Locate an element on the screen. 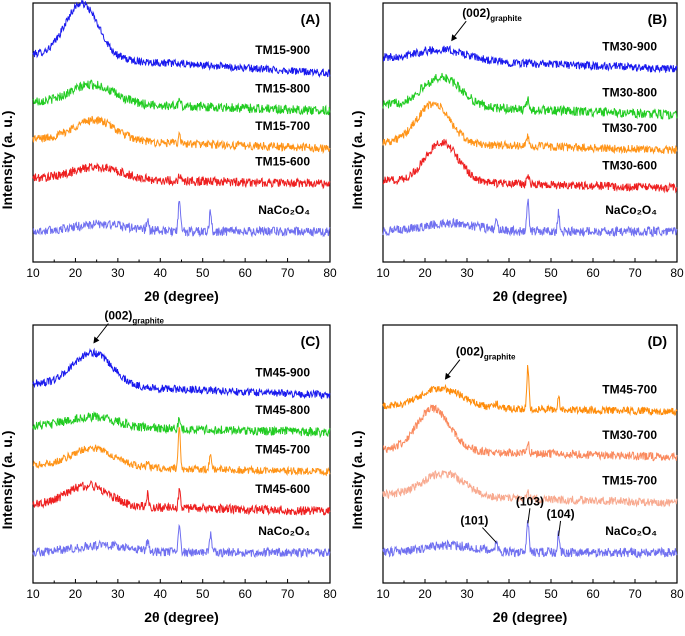 The width and height of the screenshot is (685, 636). peak-index-label: (101) is located at coordinates (474, 521).